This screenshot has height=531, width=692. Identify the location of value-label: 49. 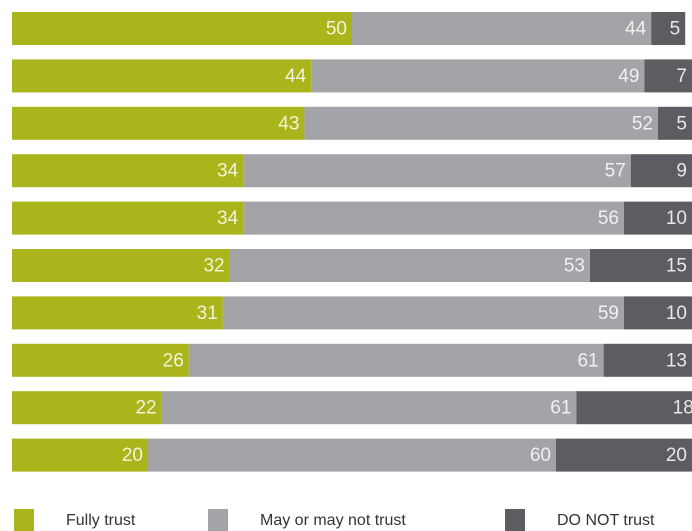
(628, 76).